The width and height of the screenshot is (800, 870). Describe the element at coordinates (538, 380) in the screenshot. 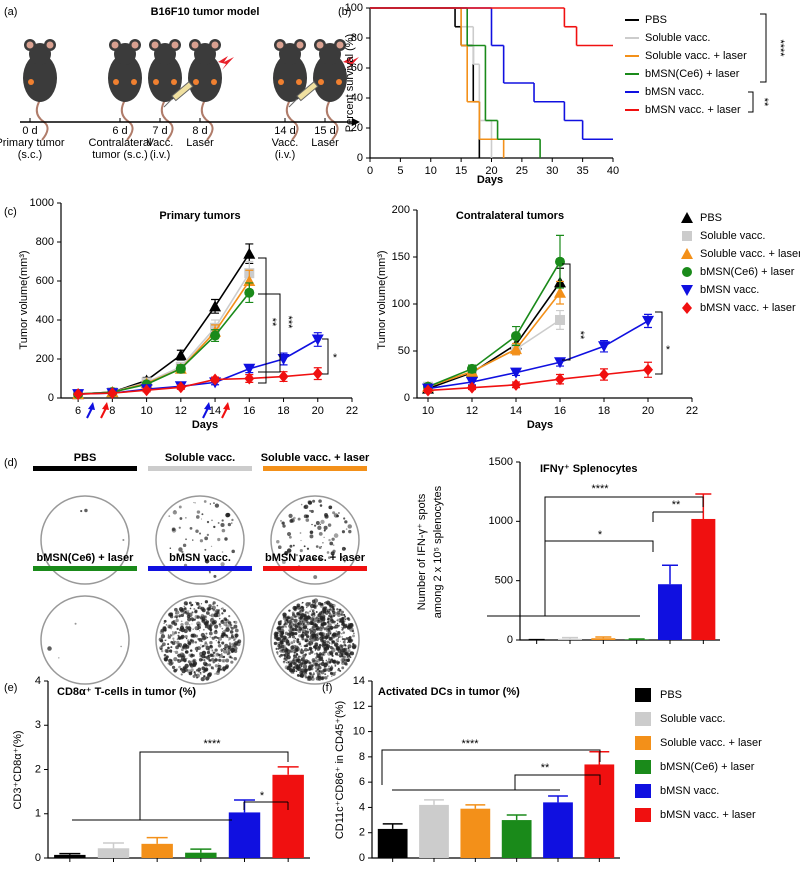

I see `series-line` at that location.